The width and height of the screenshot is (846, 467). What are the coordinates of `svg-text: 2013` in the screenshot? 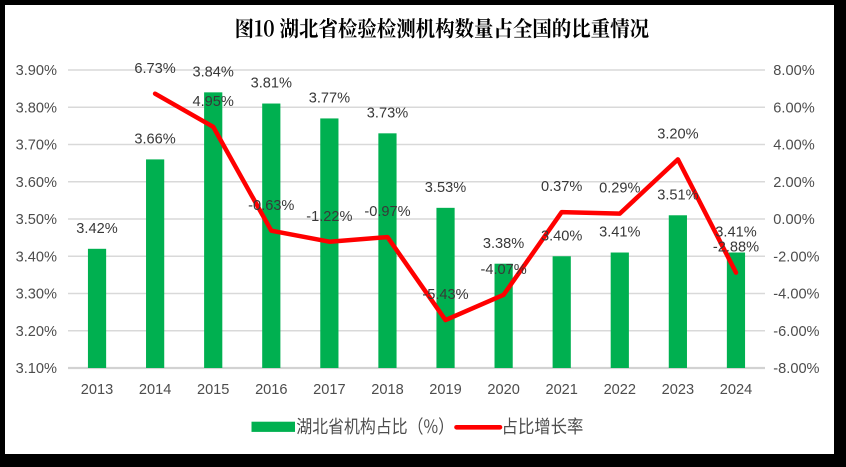 It's located at (97, 390).